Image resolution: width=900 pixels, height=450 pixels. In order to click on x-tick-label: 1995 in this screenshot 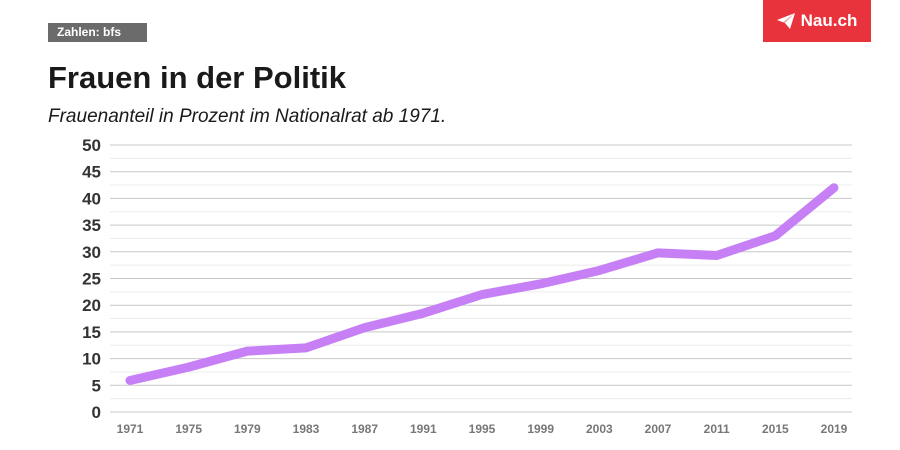, I will do `click(482, 429)`.